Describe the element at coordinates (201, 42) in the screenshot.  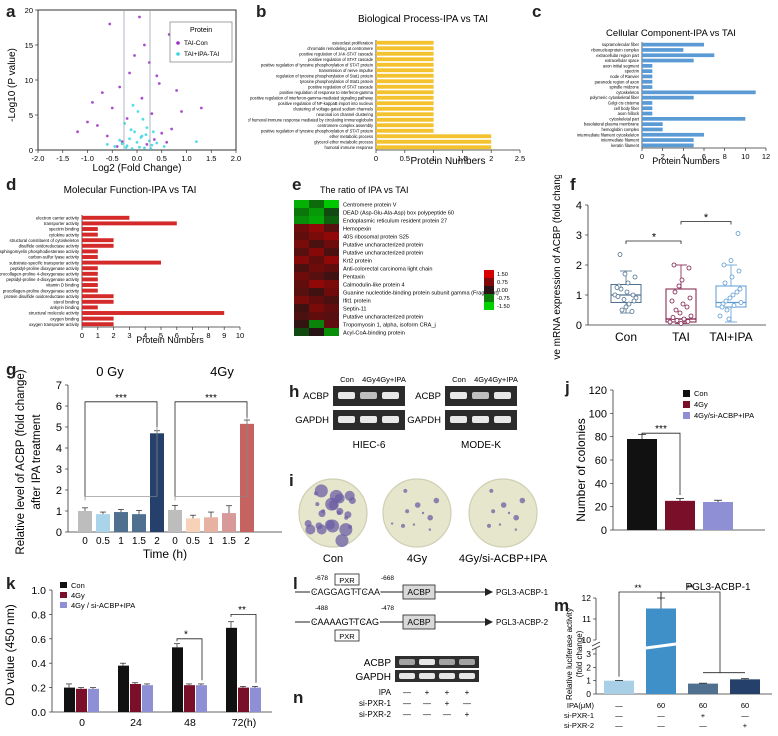
I see `volcano-legend` at that location.